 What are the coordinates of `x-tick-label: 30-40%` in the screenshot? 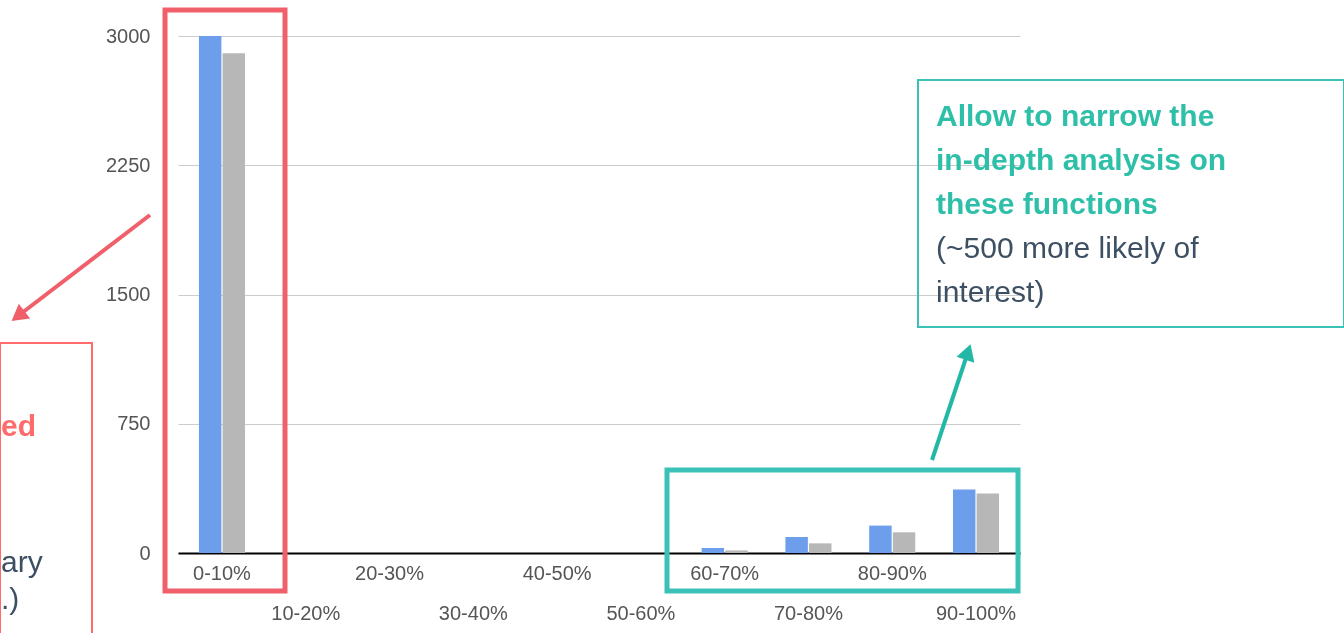 It's located at (473, 612).